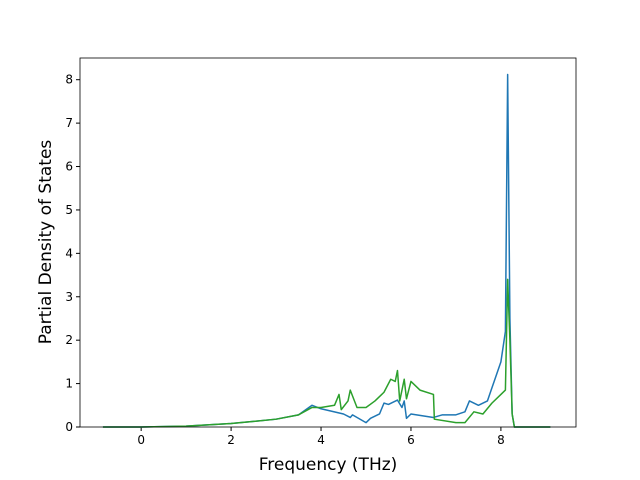 This screenshot has width=640, height=480. Describe the element at coordinates (141, 440) in the screenshot. I see `x-tick-label: 0` at that location.